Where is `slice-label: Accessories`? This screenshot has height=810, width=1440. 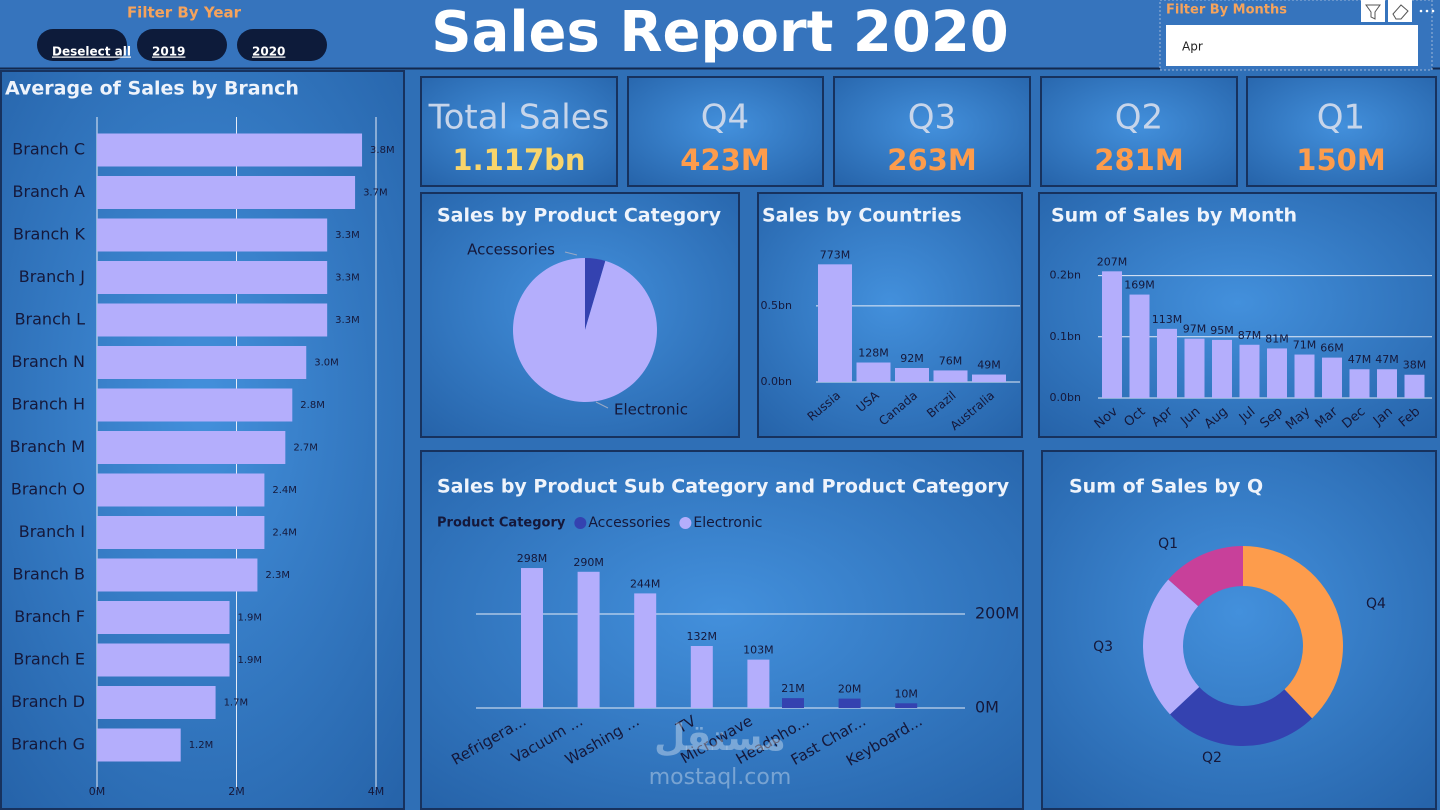 slice-label: Accessories is located at coordinates (511, 250).